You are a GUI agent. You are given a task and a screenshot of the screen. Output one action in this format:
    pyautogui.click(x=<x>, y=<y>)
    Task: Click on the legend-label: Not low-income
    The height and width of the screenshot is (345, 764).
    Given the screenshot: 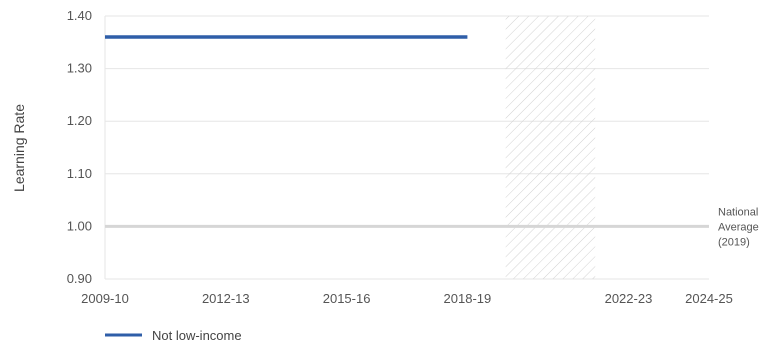 What is the action you would take?
    pyautogui.click(x=197, y=335)
    